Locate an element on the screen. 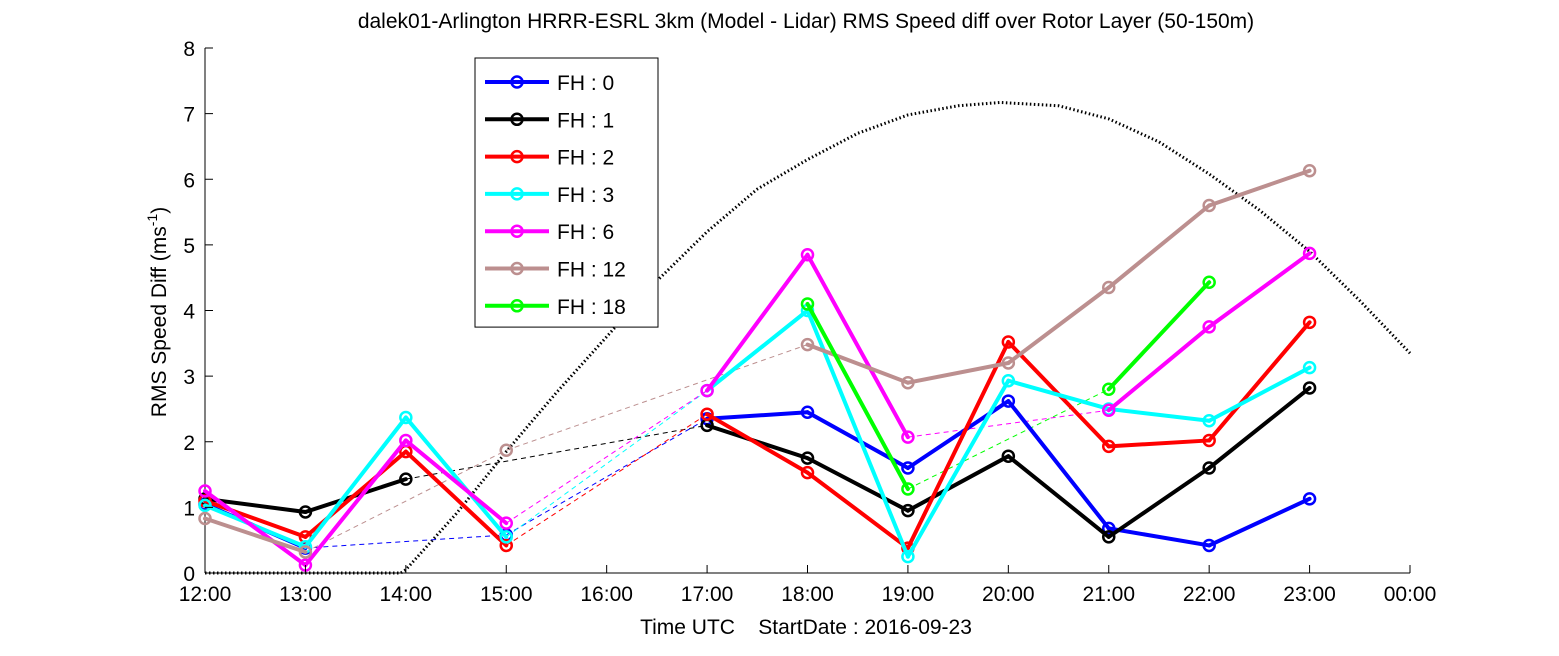 The height and width of the screenshot is (656, 1559). legend-label: FH : 12 is located at coordinates (591, 270).